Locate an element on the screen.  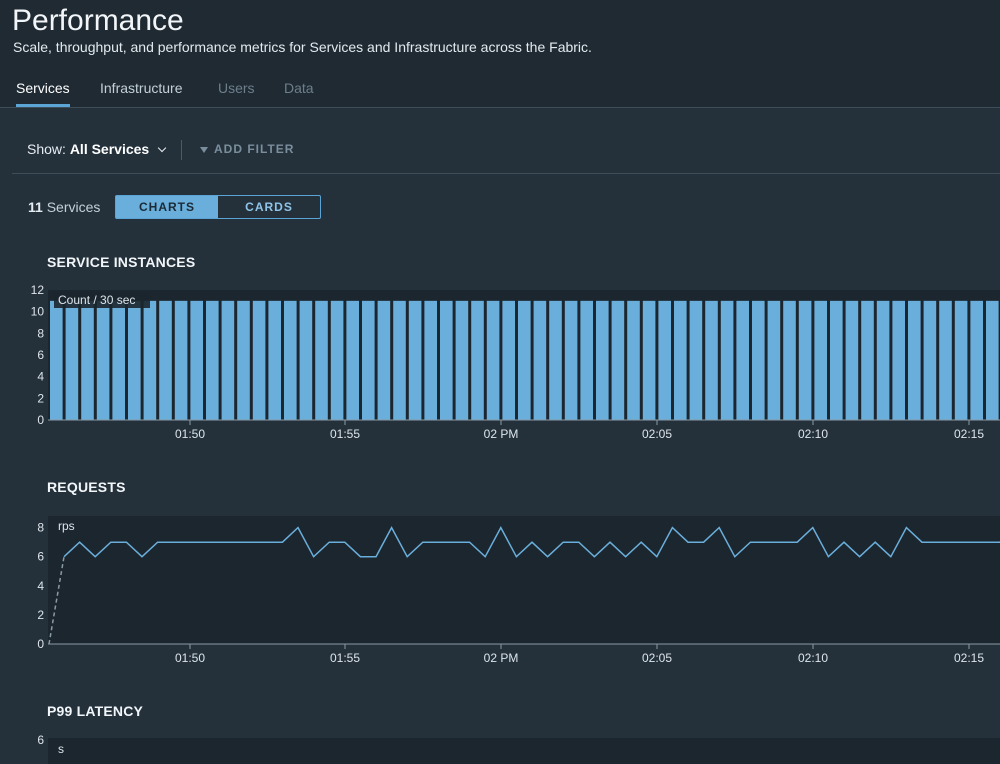
p99-latency-title: P99 LATENCY is located at coordinates (95, 711).